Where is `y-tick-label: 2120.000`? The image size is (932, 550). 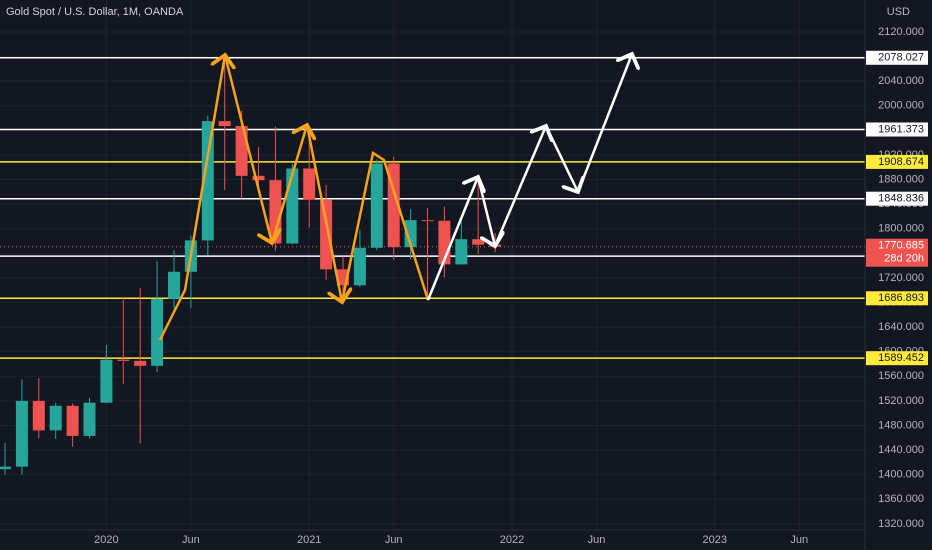
y-tick-label: 2120.000 is located at coordinates (901, 32).